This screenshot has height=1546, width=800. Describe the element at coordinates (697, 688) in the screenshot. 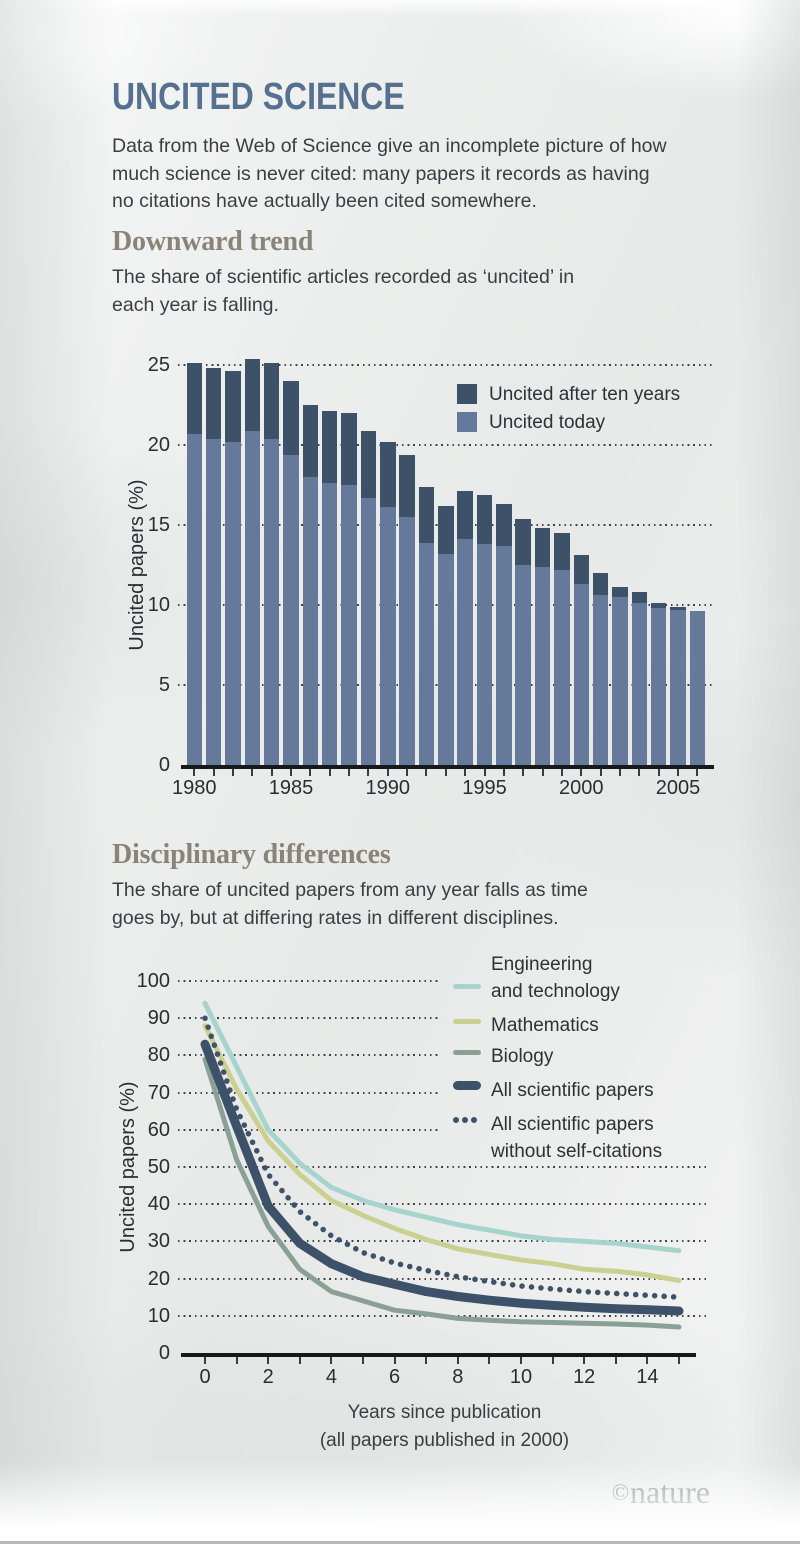

I see `bar-2006-uncited-today` at that location.